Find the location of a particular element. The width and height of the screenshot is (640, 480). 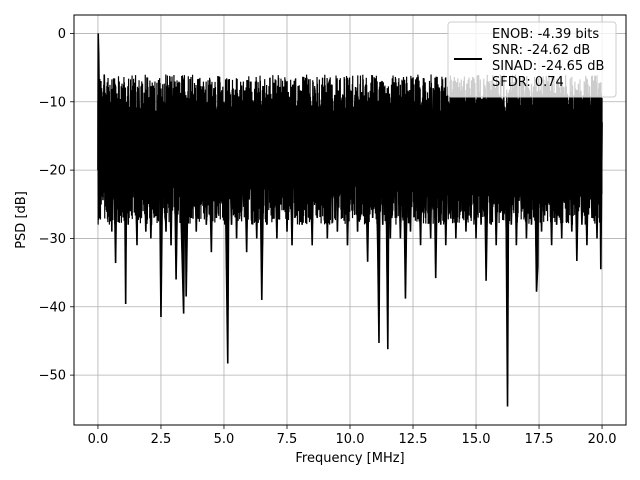

legend-snr-label: SNR: -24.62 dB is located at coordinates (541, 50).